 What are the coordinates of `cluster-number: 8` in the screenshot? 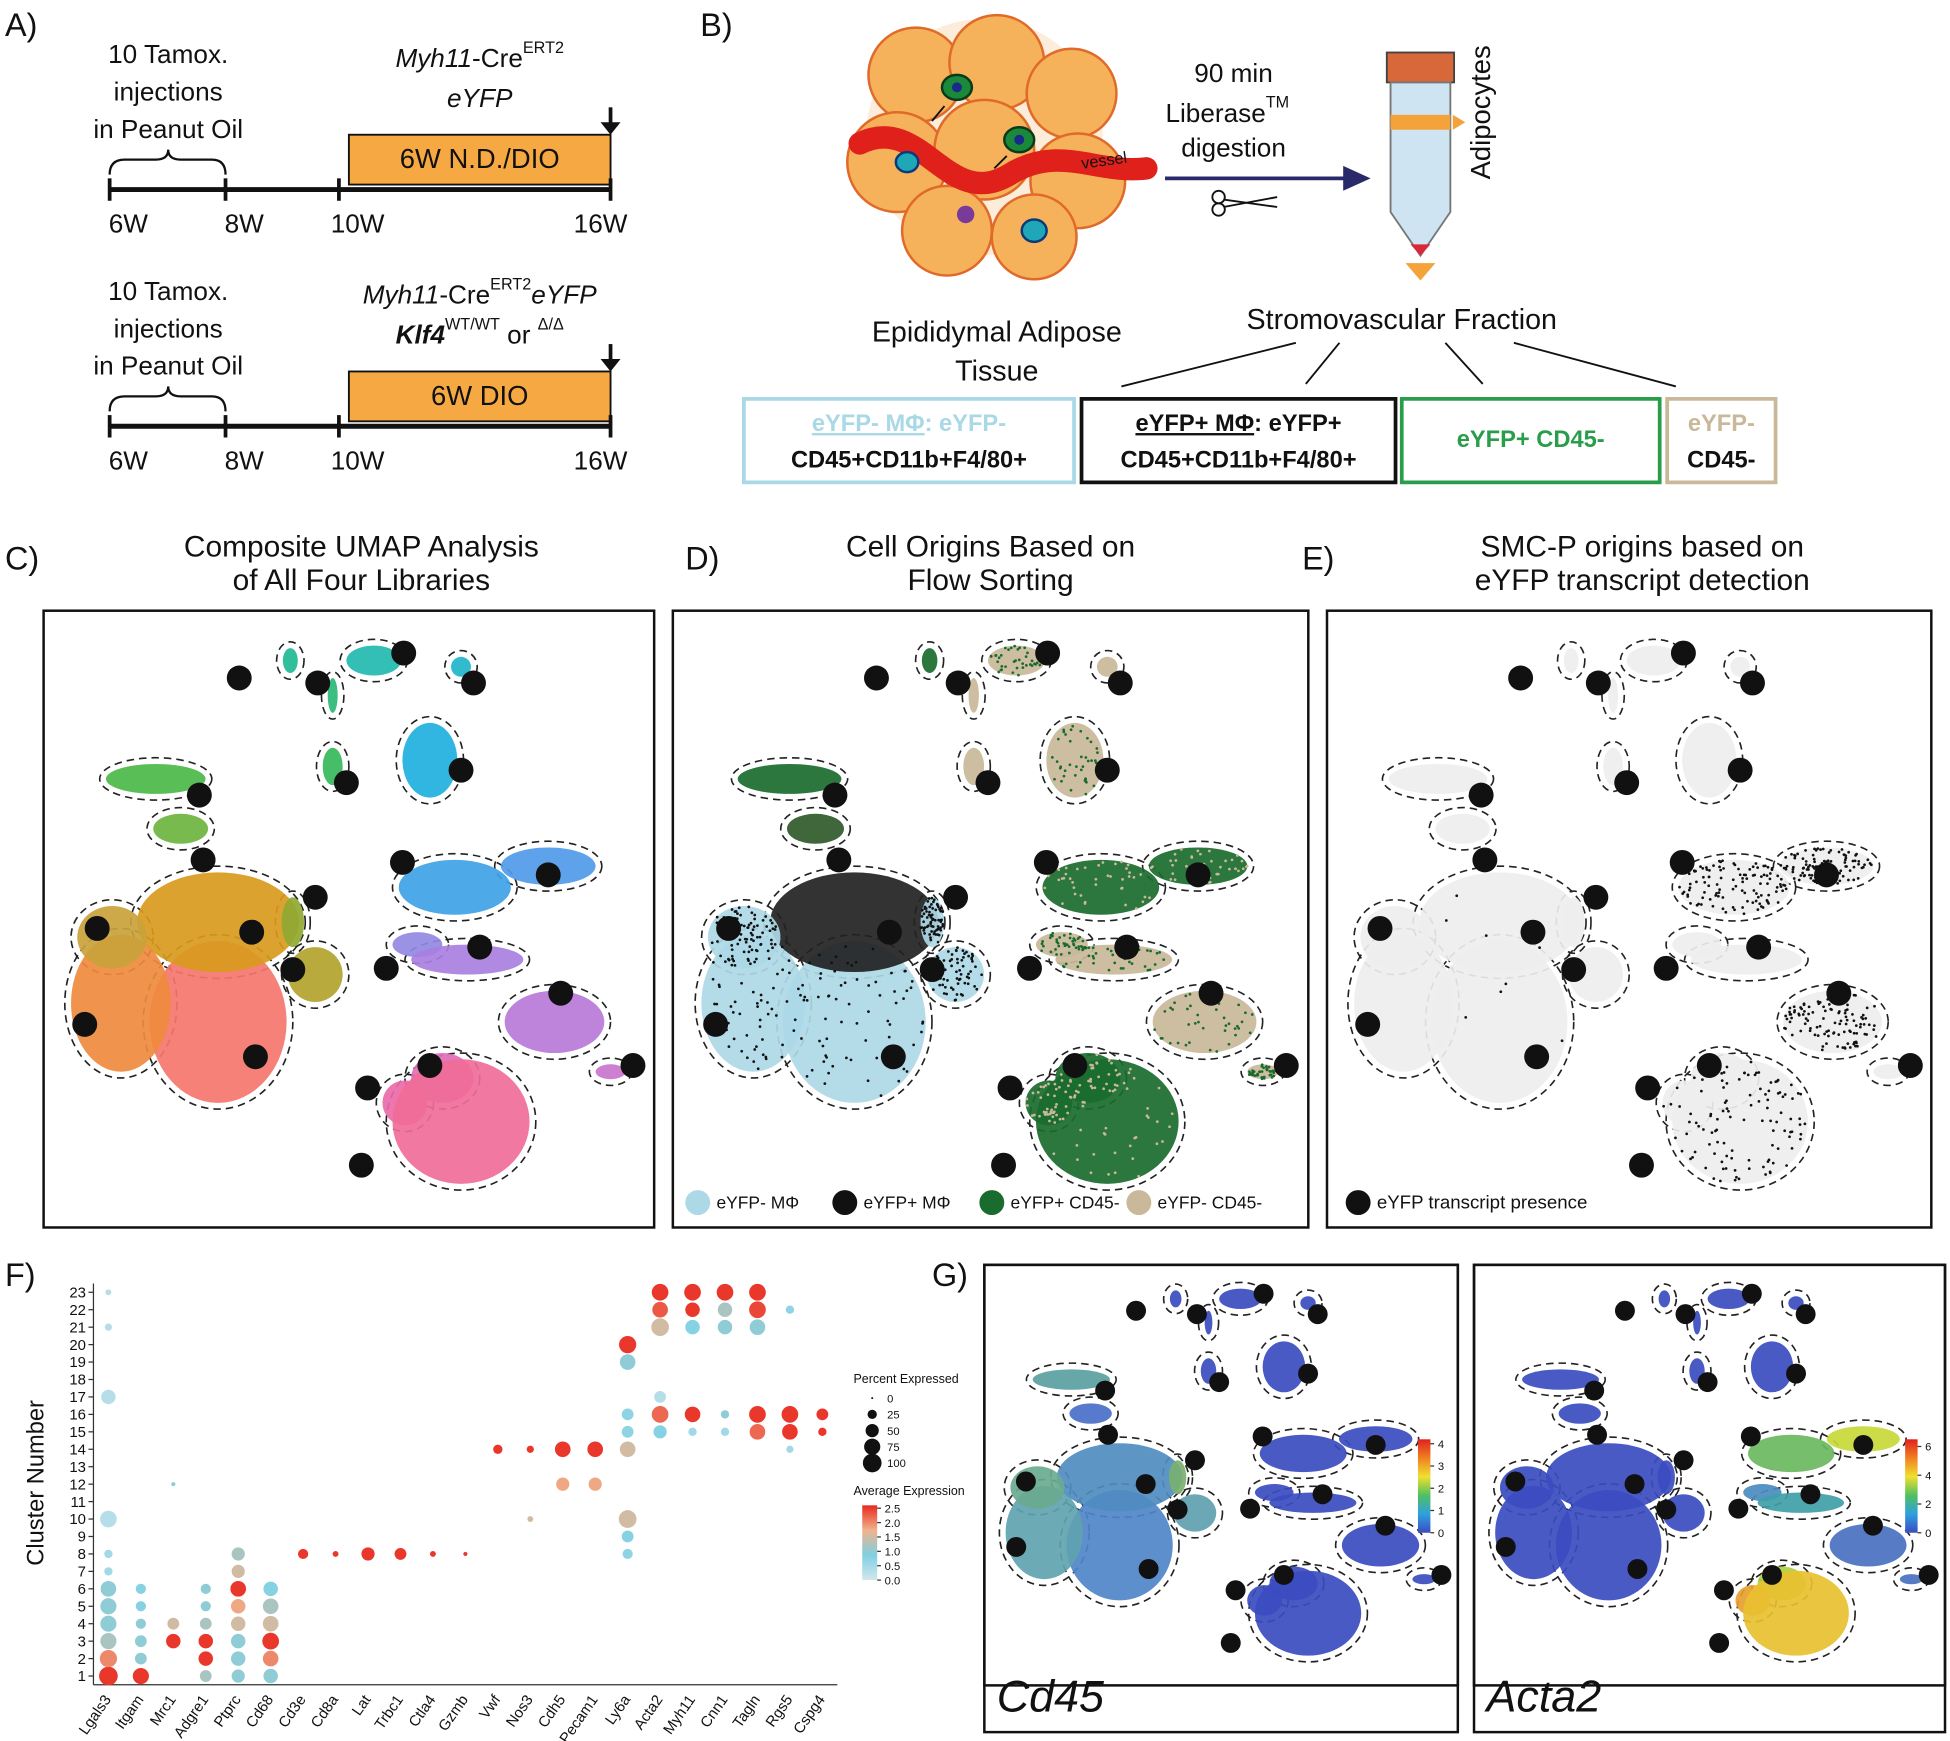 It's located at (1481, 795).